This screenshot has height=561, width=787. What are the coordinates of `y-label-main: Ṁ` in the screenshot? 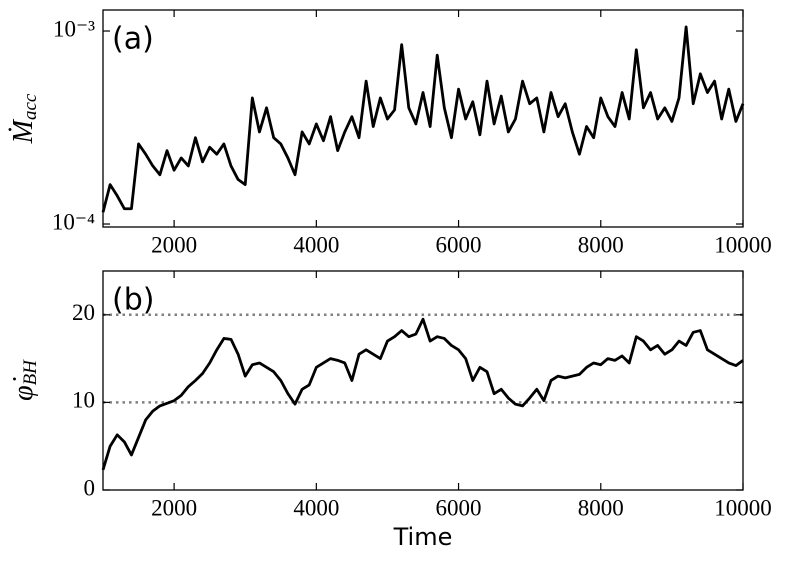 It's located at (23, 131).